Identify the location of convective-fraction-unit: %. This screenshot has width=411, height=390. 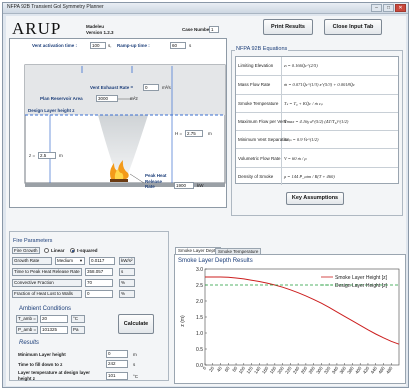
(127, 283).